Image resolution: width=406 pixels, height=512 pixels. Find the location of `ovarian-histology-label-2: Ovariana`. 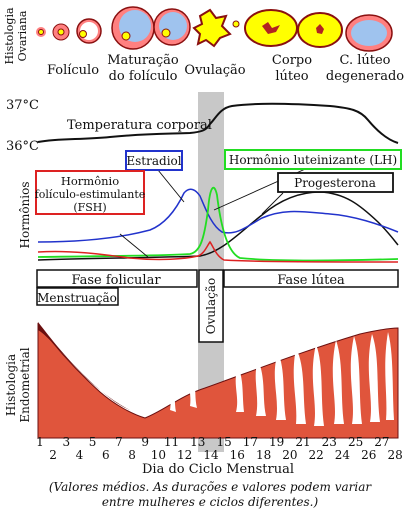

ovarian-histology-label-2: Ovariana is located at coordinates (22, 35).